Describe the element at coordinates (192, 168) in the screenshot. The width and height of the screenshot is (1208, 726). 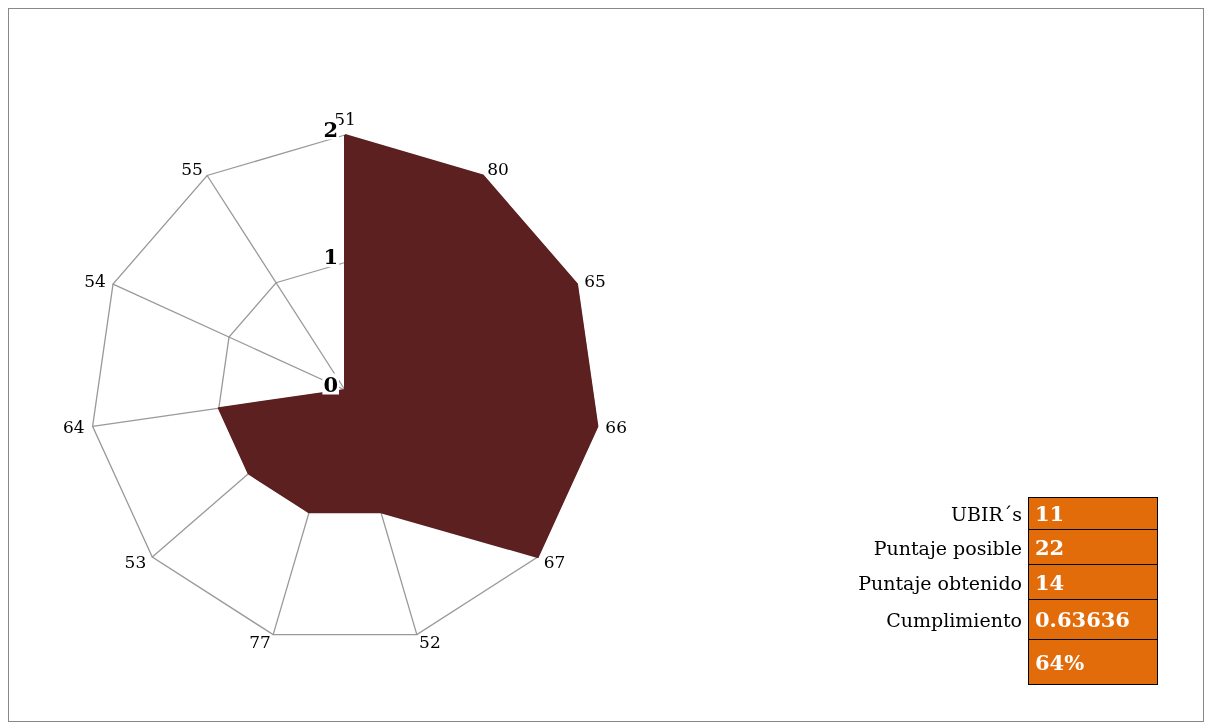
I see `spoke-label: 55` at that location.